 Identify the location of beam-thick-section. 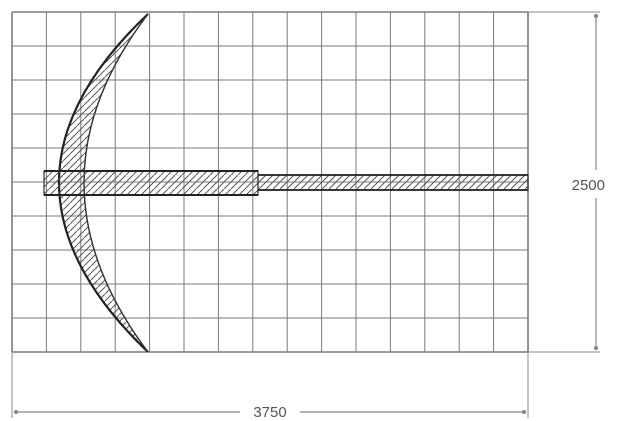
(151, 183).